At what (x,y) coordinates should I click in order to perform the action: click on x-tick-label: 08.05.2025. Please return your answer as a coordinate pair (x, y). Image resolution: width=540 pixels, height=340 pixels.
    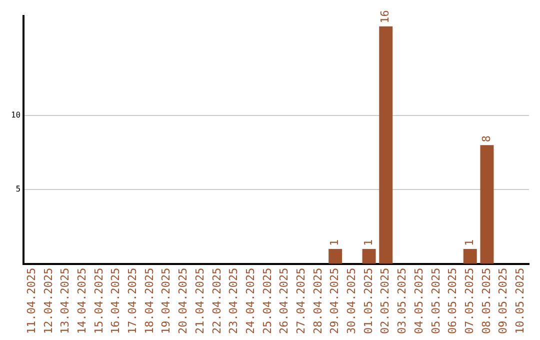
    Looking at the image, I should click on (486, 301).